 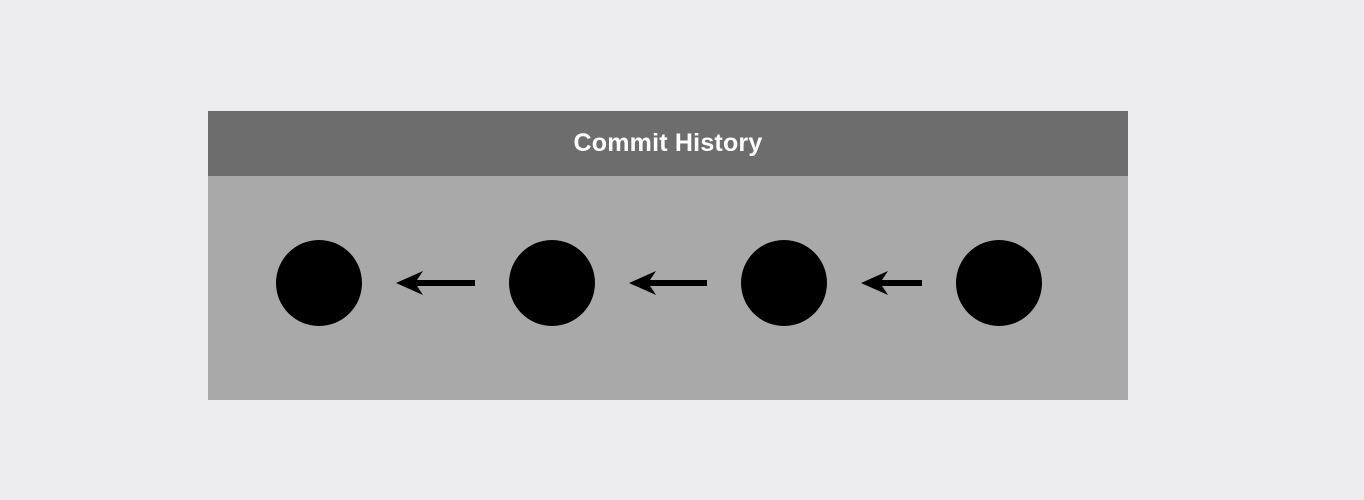 I want to click on nodes-layer, so click(x=659, y=283).